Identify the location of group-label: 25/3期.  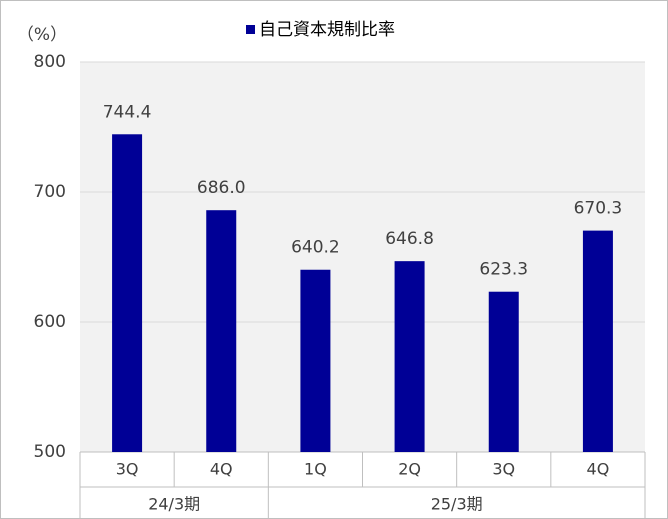
(457, 504).